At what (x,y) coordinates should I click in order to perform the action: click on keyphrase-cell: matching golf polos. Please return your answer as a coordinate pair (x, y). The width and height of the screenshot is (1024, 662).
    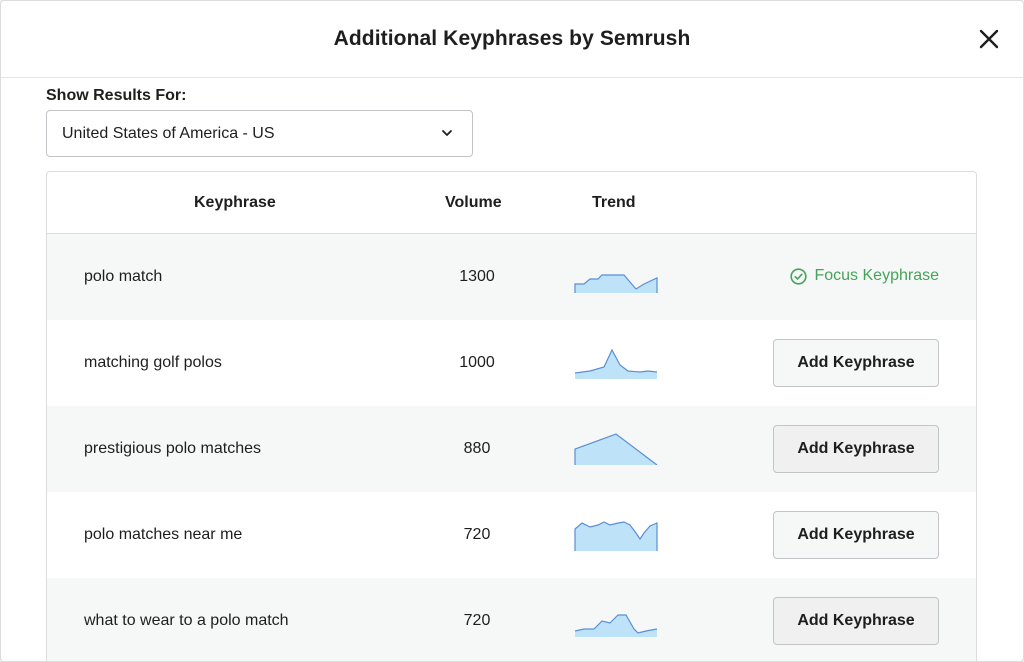
    Looking at the image, I should click on (153, 362).